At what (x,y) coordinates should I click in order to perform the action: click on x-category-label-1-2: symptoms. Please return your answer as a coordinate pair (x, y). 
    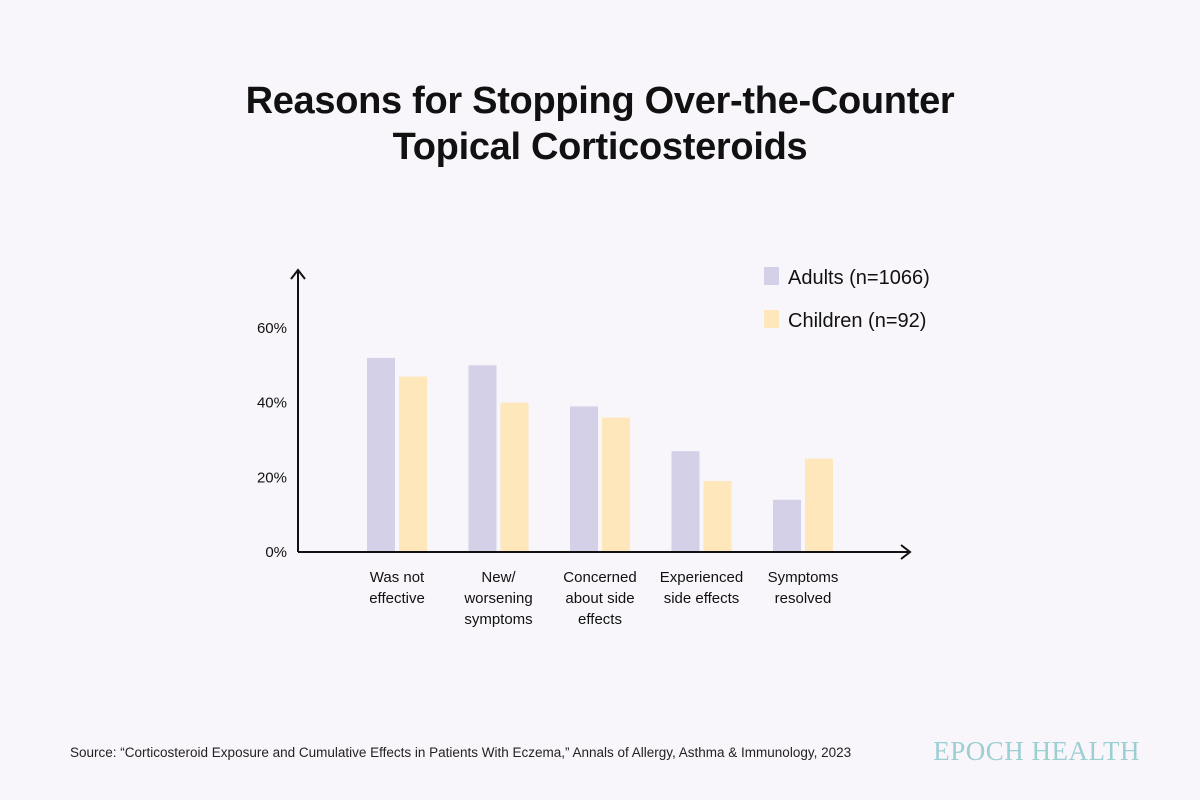
    Looking at the image, I should click on (498, 619).